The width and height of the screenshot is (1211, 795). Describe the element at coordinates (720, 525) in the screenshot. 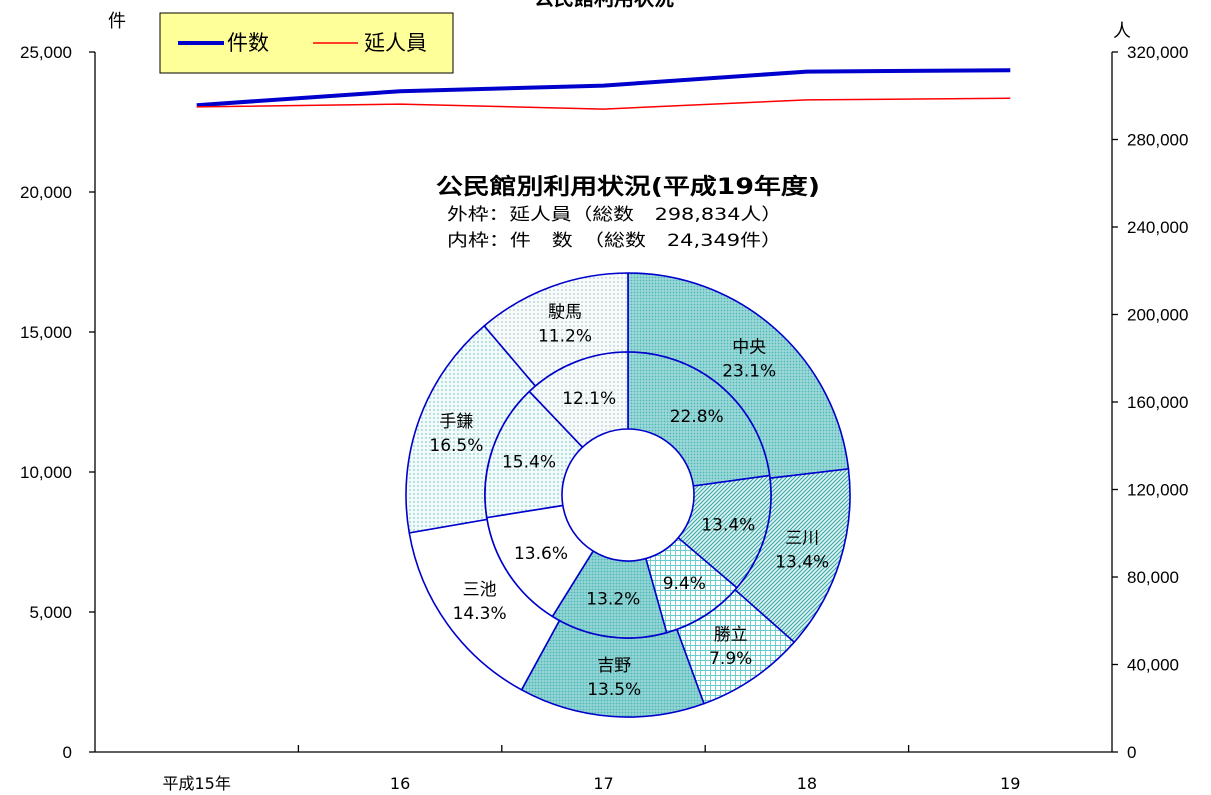

I see `inner-label-number: 13.4` at that location.